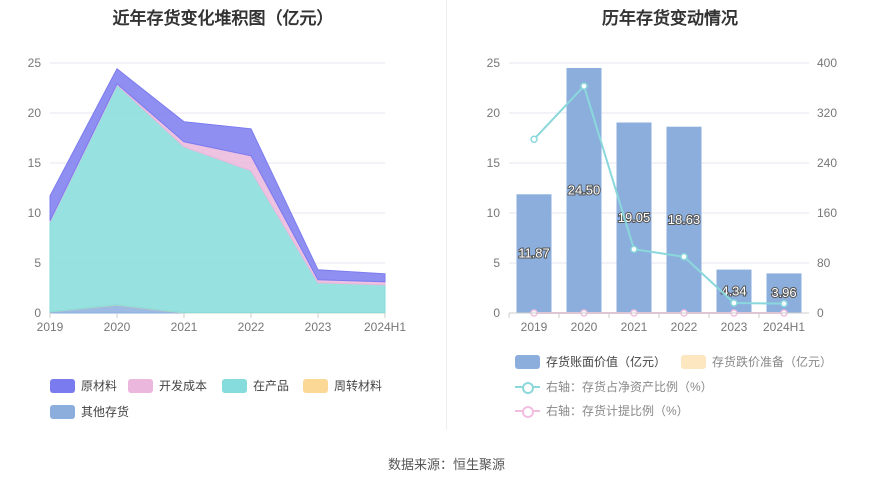 The height and width of the screenshot is (481, 893). Describe the element at coordinates (824, 263) in the screenshot. I see `y2-tick-label: 80` at that location.